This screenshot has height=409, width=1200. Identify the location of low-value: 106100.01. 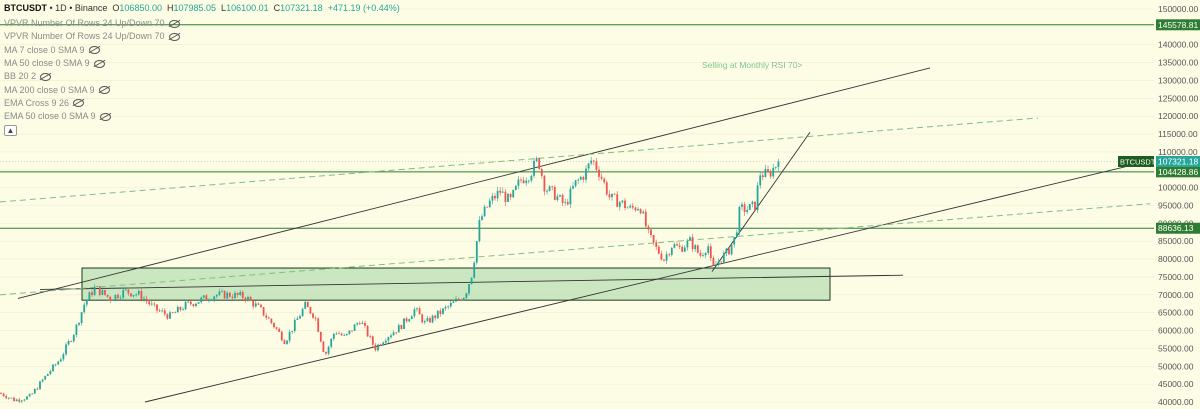
(247, 8).